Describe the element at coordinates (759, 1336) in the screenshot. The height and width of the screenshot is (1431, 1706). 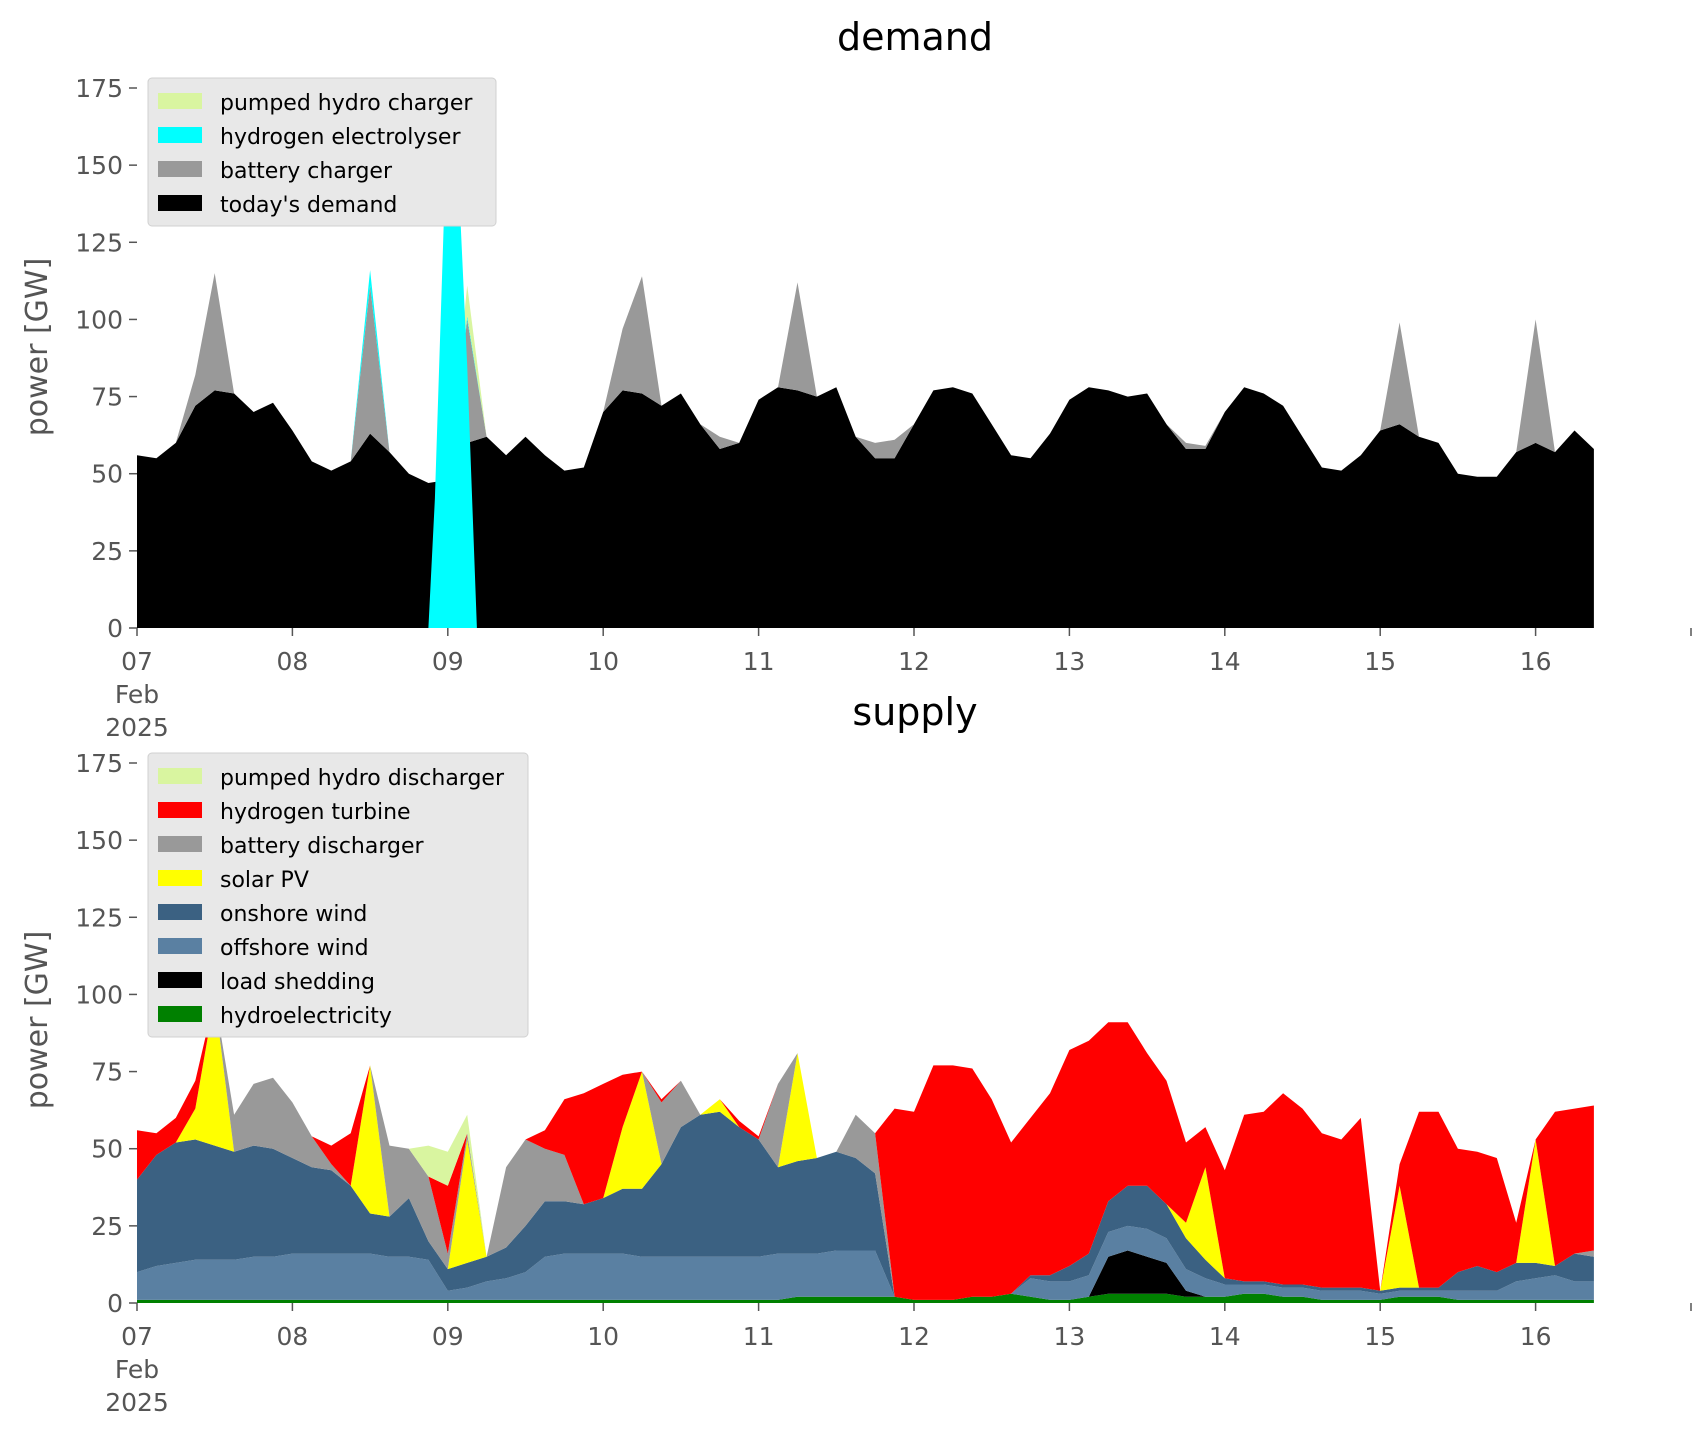
I see `supply-x-tick-label: 11` at that location.